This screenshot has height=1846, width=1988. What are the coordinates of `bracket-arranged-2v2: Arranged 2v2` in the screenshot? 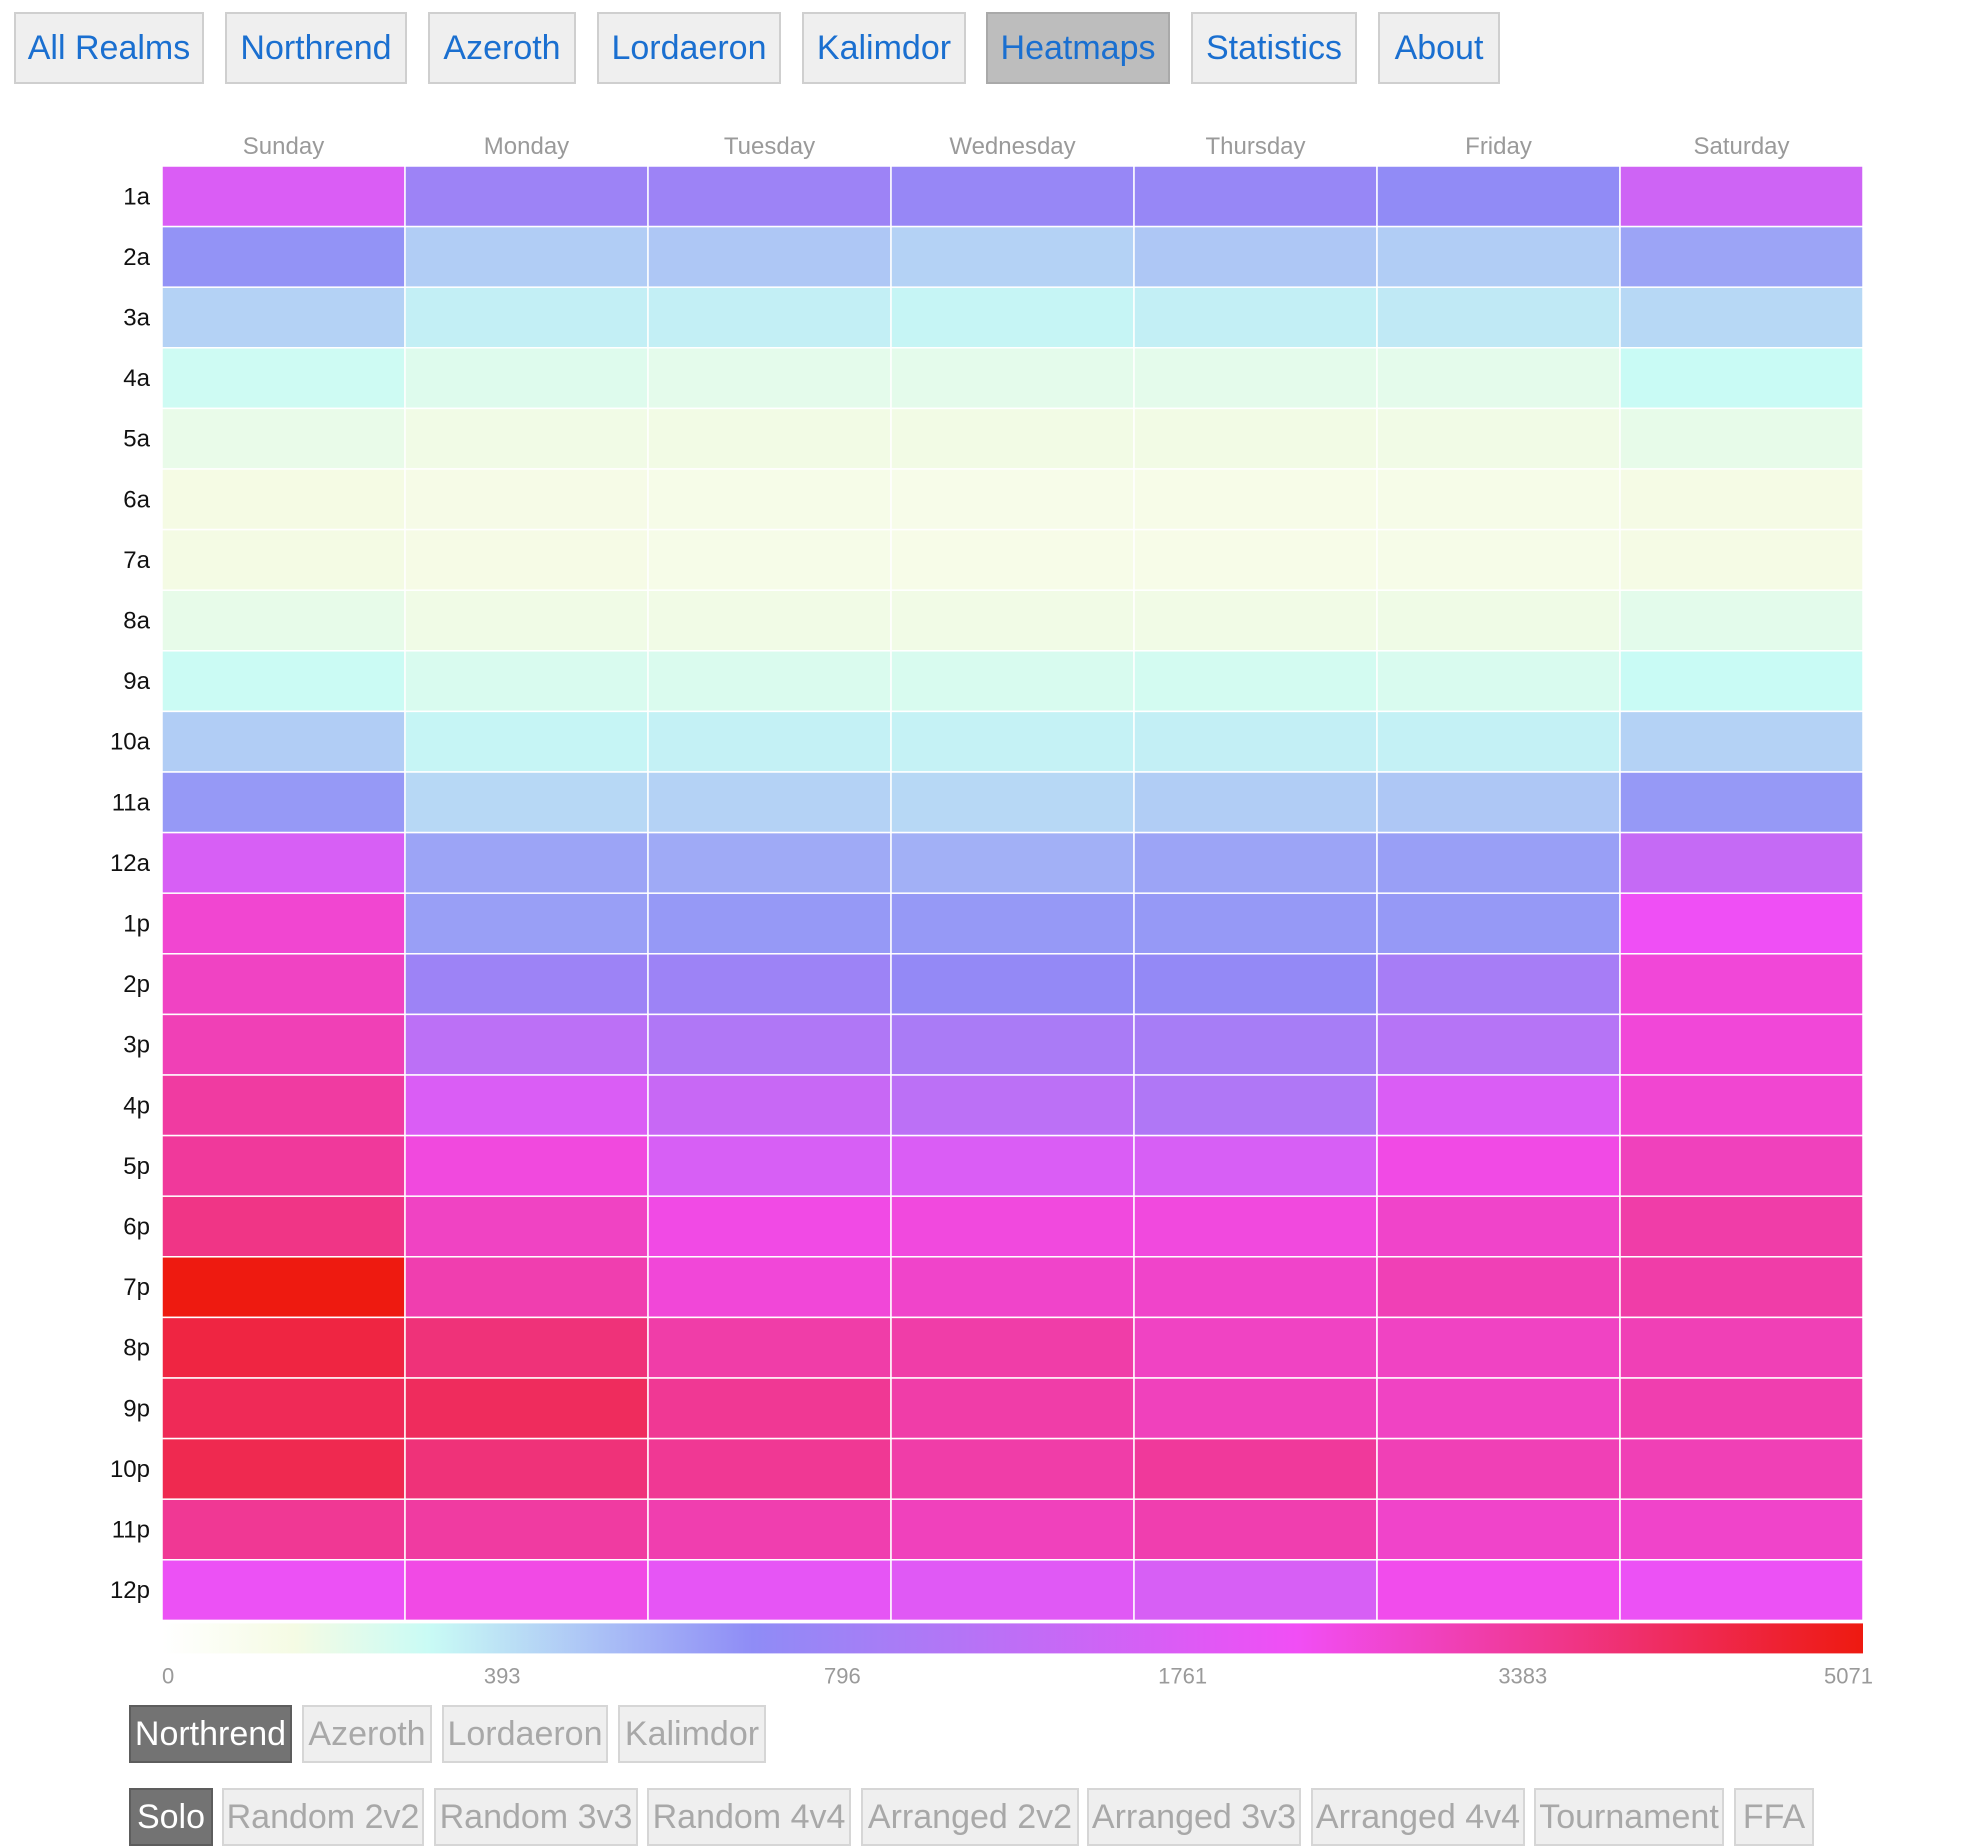 It's located at (970, 1817).